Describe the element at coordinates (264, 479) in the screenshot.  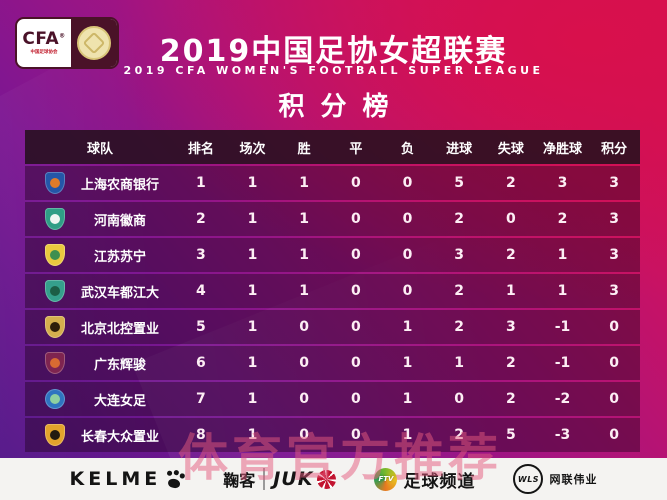
I see `divider` at that location.